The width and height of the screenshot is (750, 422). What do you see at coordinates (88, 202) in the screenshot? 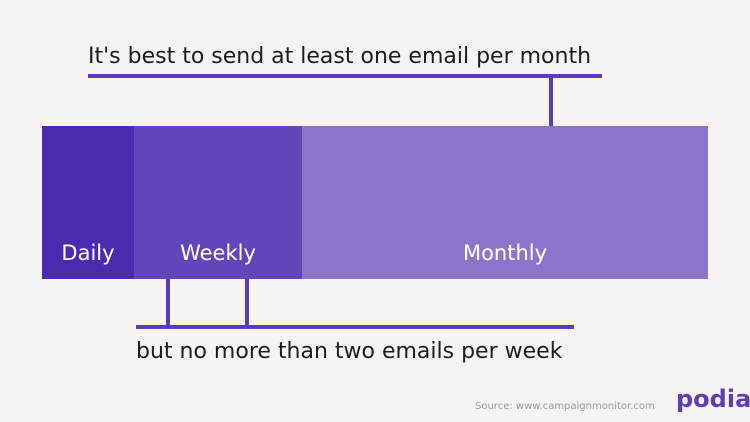
I see `segment-daily` at bounding box center [88, 202].